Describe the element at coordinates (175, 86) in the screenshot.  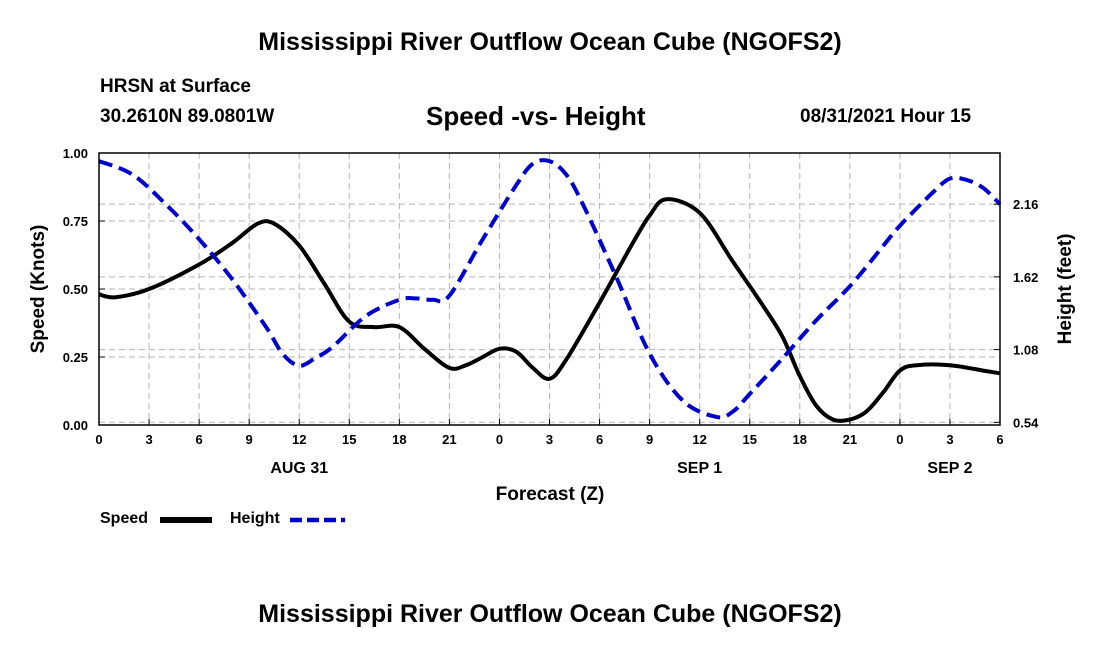
I see `station-label: HRSN at Surface` at that location.